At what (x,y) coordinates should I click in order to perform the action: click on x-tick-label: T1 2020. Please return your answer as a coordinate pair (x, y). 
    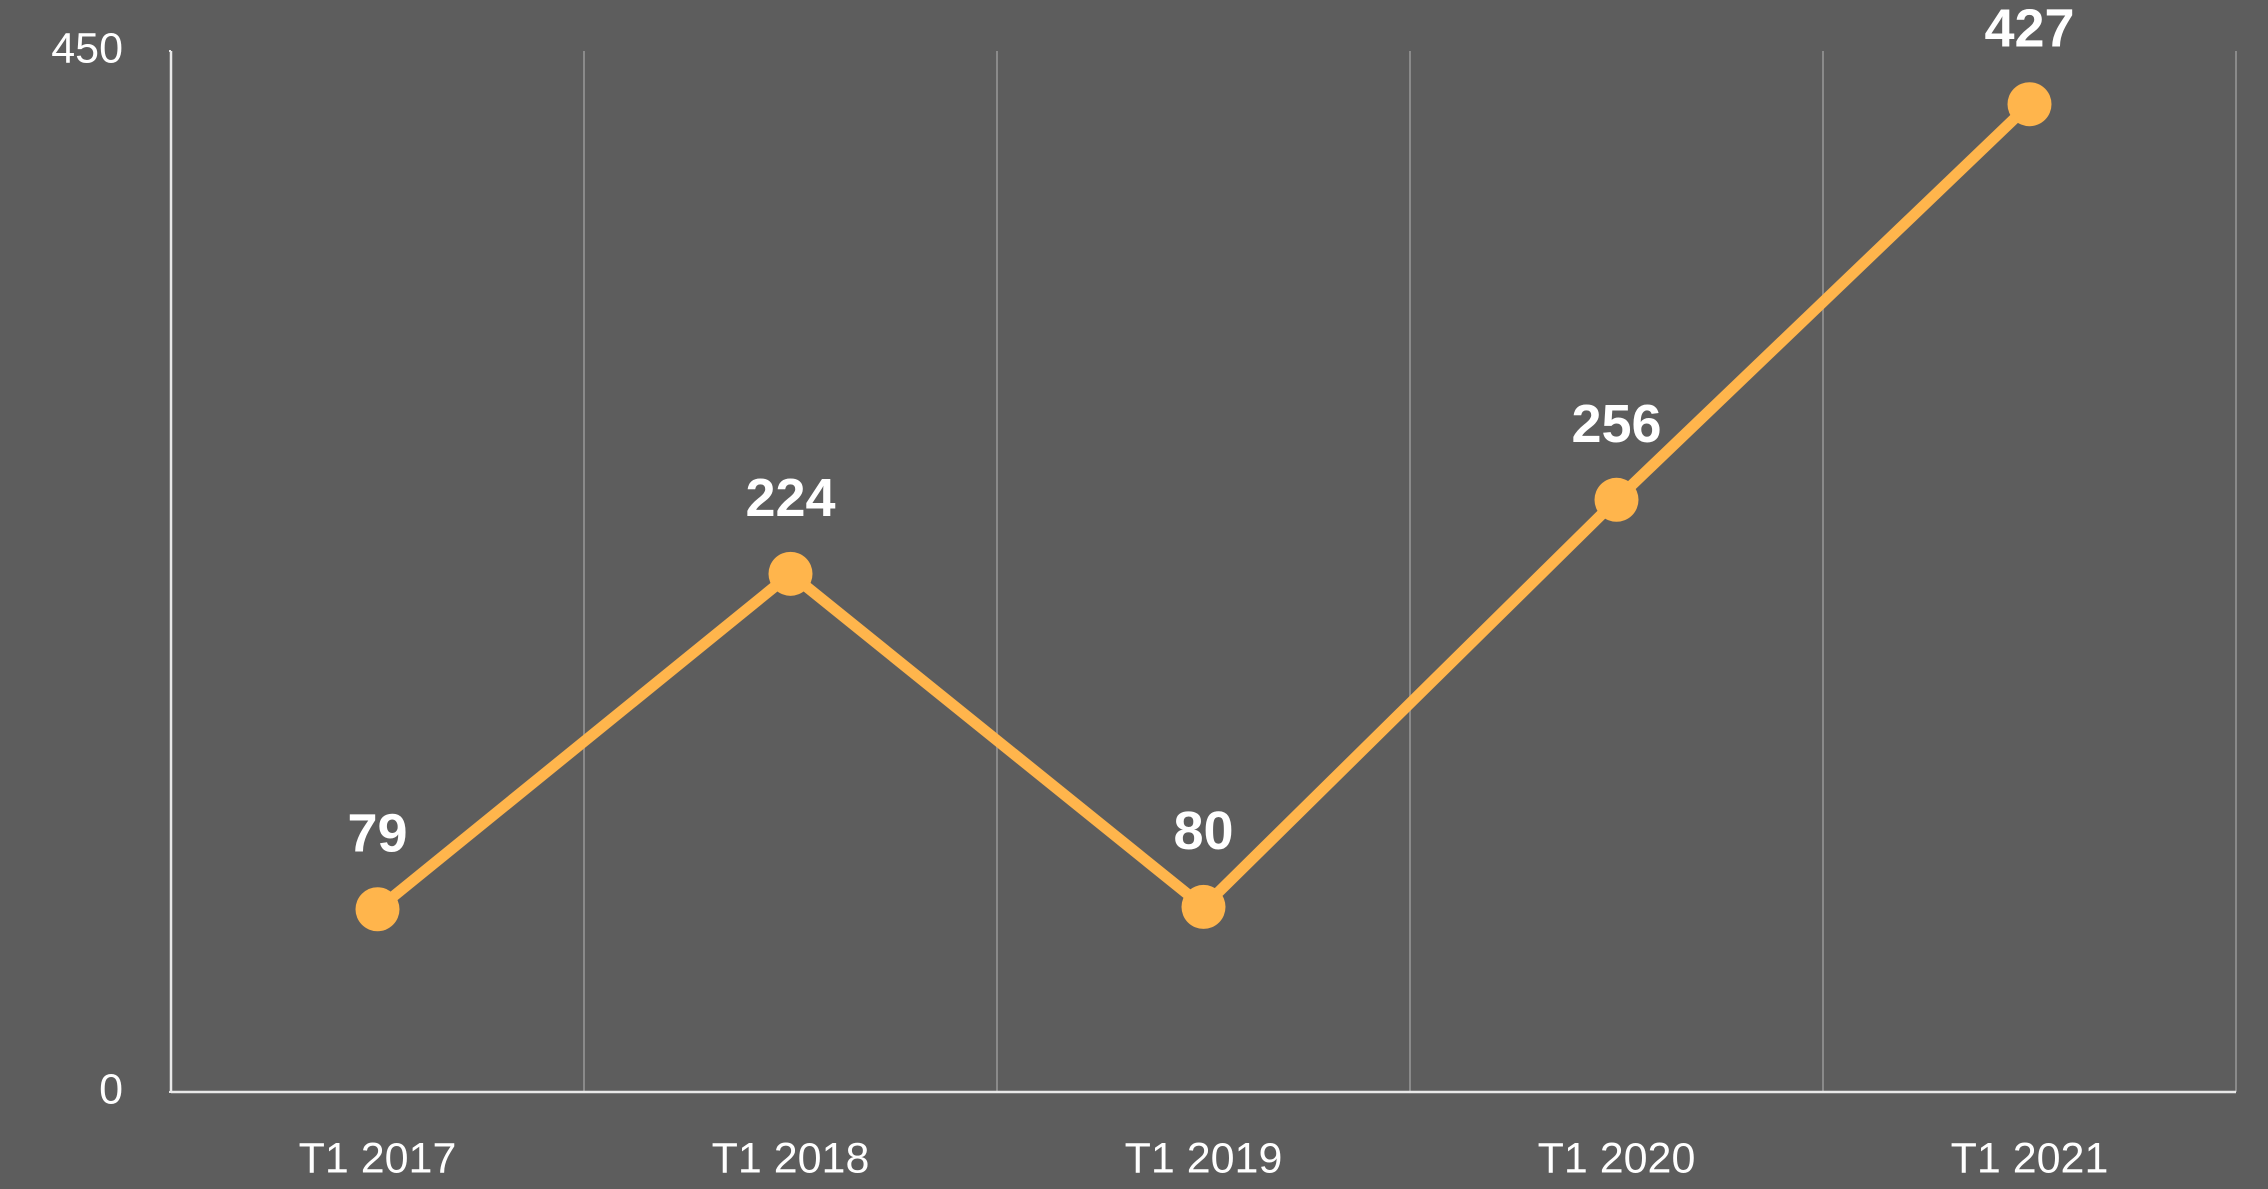
    Looking at the image, I should click on (1617, 1158).